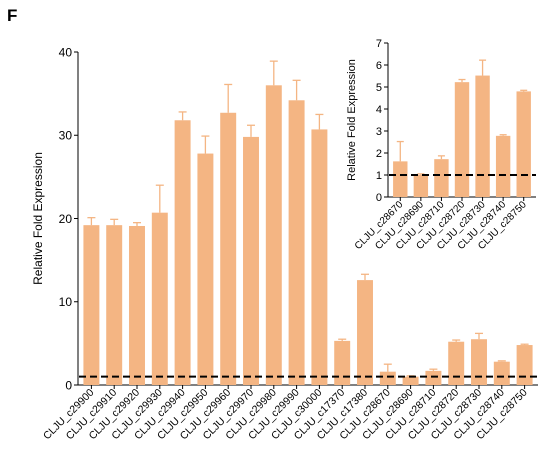 This screenshot has height=460, width=550. Describe the element at coordinates (379, 88) in the screenshot. I see `y-tick-label: 5` at that location.